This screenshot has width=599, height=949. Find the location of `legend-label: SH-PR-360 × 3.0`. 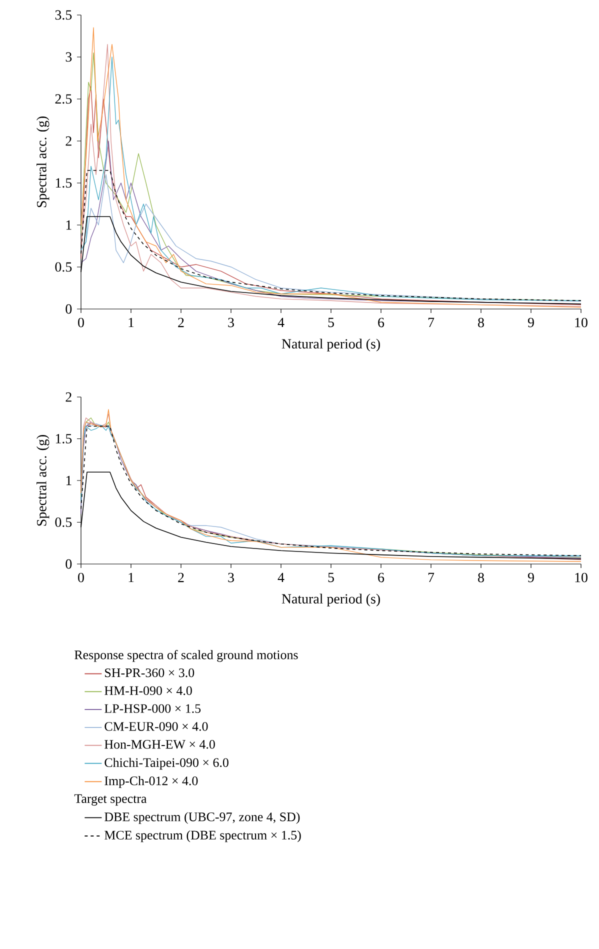

legend-label: SH-PR-360 × 3.0 is located at coordinates (149, 673).